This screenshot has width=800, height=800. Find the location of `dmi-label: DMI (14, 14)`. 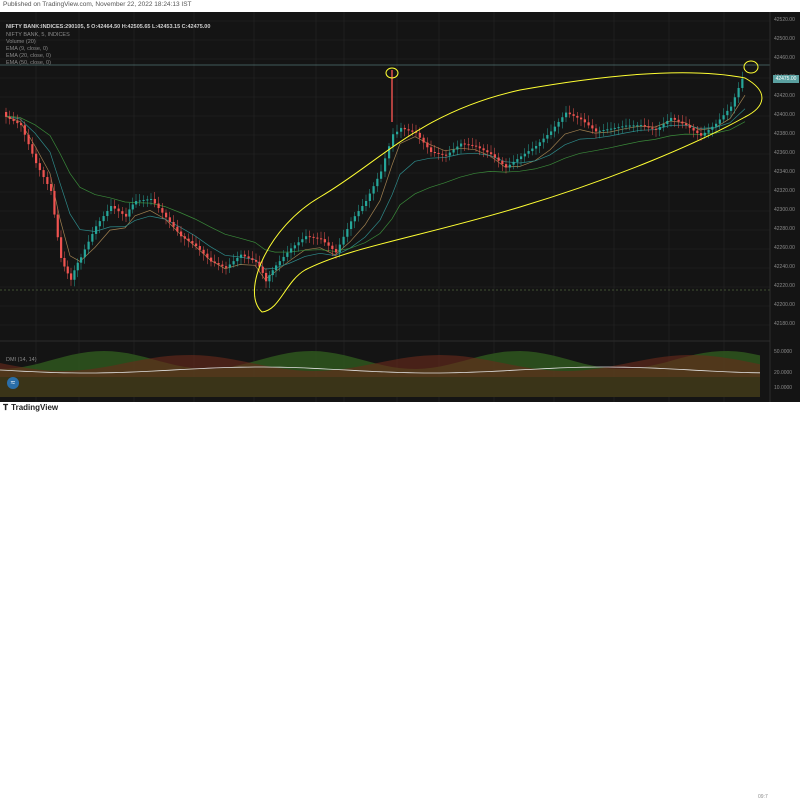

dmi-label: DMI (14, 14) is located at coordinates (21, 360).